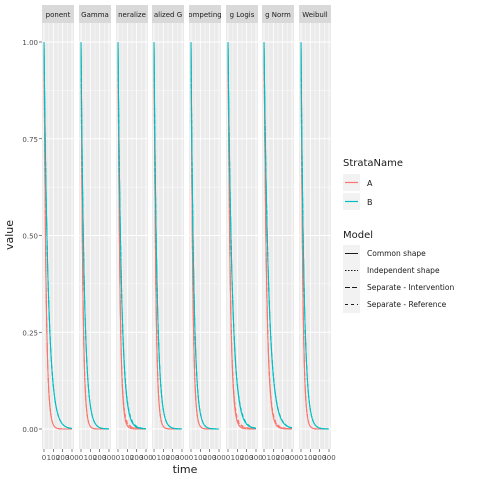  What do you see at coordinates (351, 287) in the screenshot?
I see `legend-key-bg` at bounding box center [351, 287].